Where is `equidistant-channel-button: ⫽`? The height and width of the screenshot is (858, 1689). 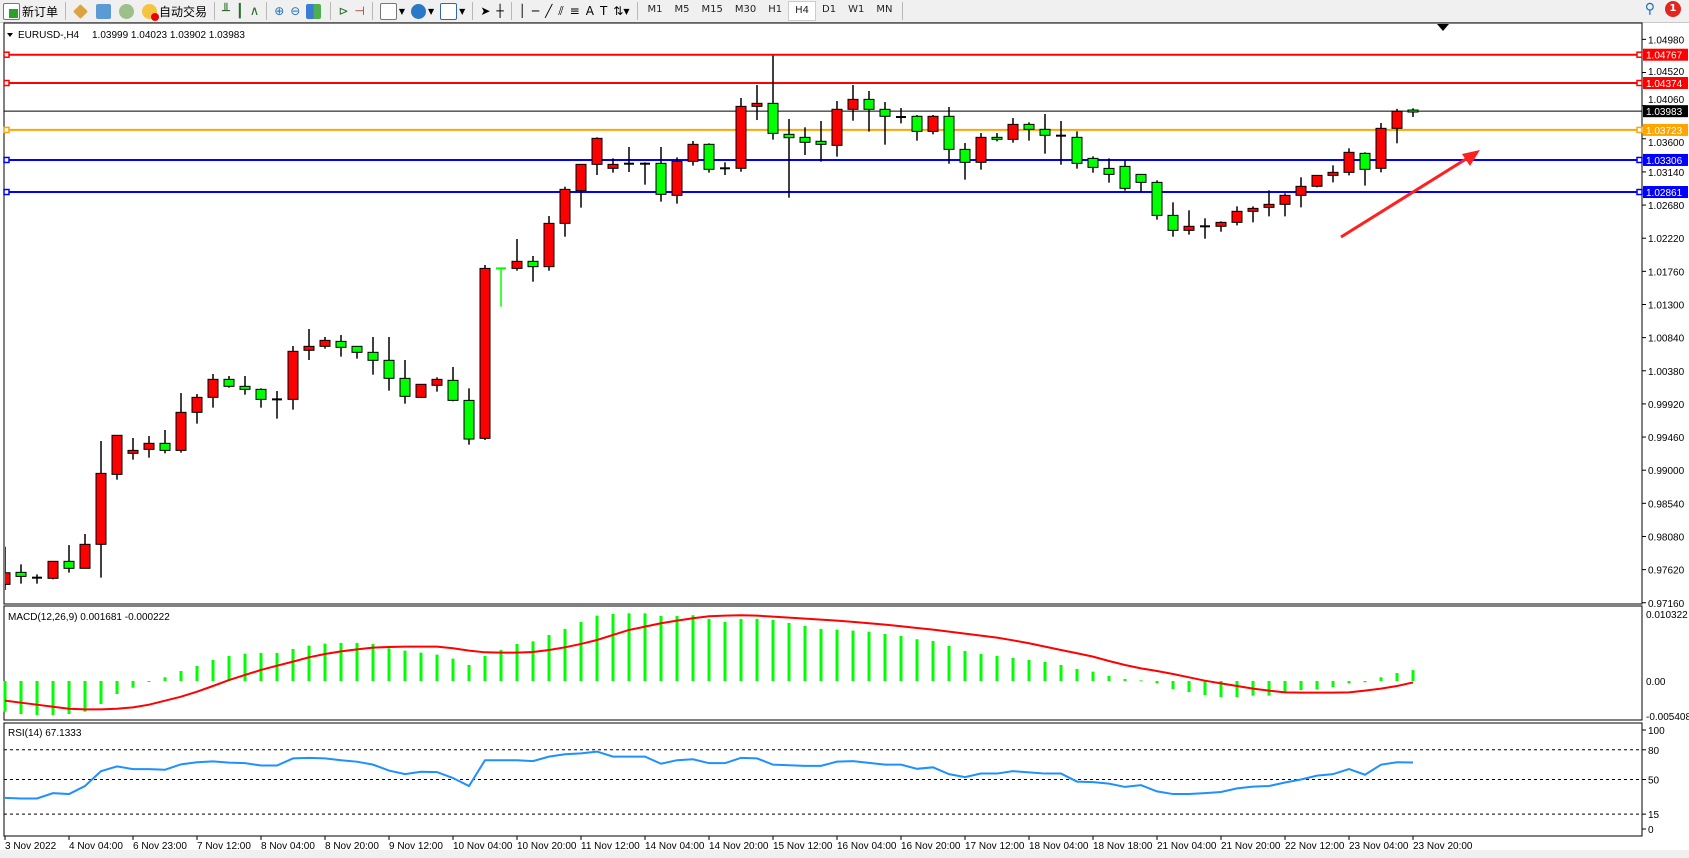
equidistant-channel-button: ⫽ is located at coordinates (560, 11).